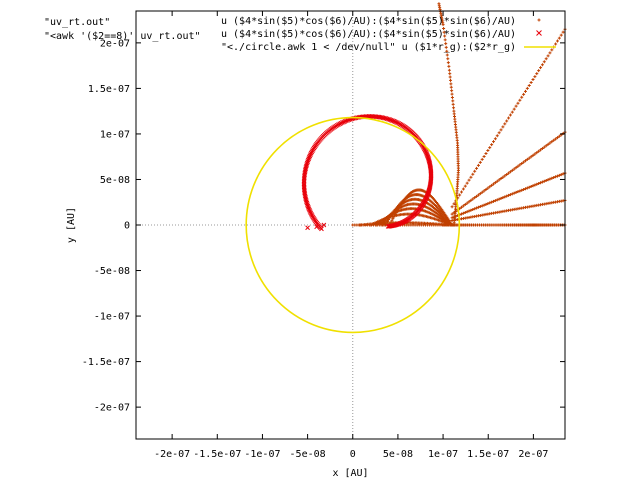 Image resolution: width=640 pixels, height=480 pixels. Describe the element at coordinates (308, 454) in the screenshot. I see `x-tick-label: -5e-08` at that location.